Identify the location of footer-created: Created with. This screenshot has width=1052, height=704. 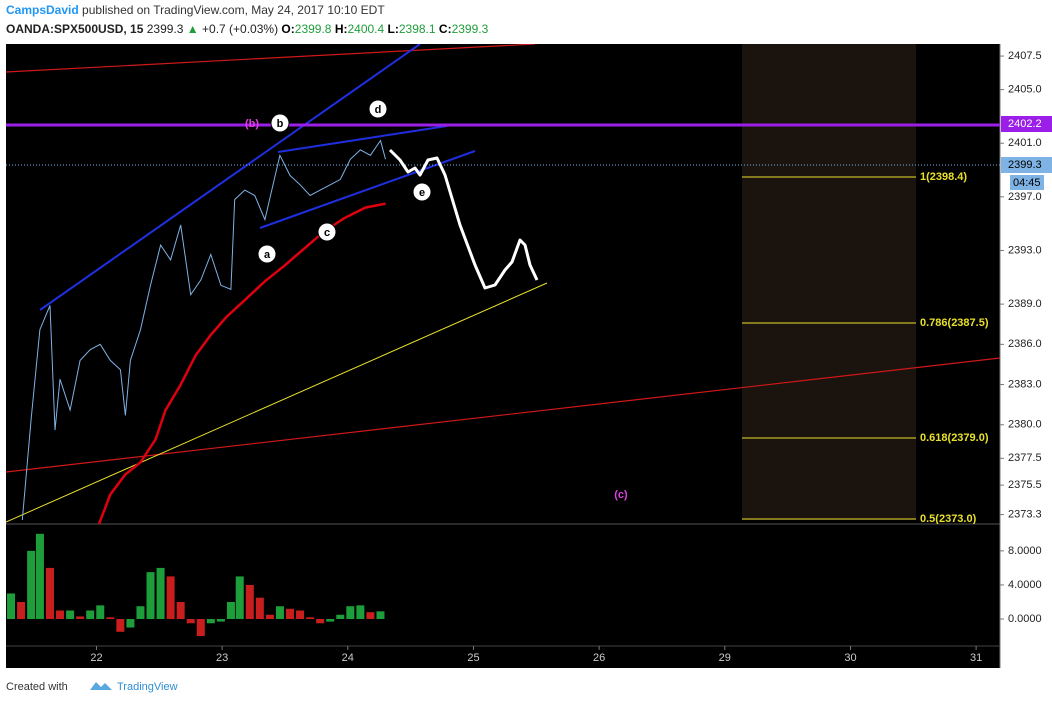
(37, 687).